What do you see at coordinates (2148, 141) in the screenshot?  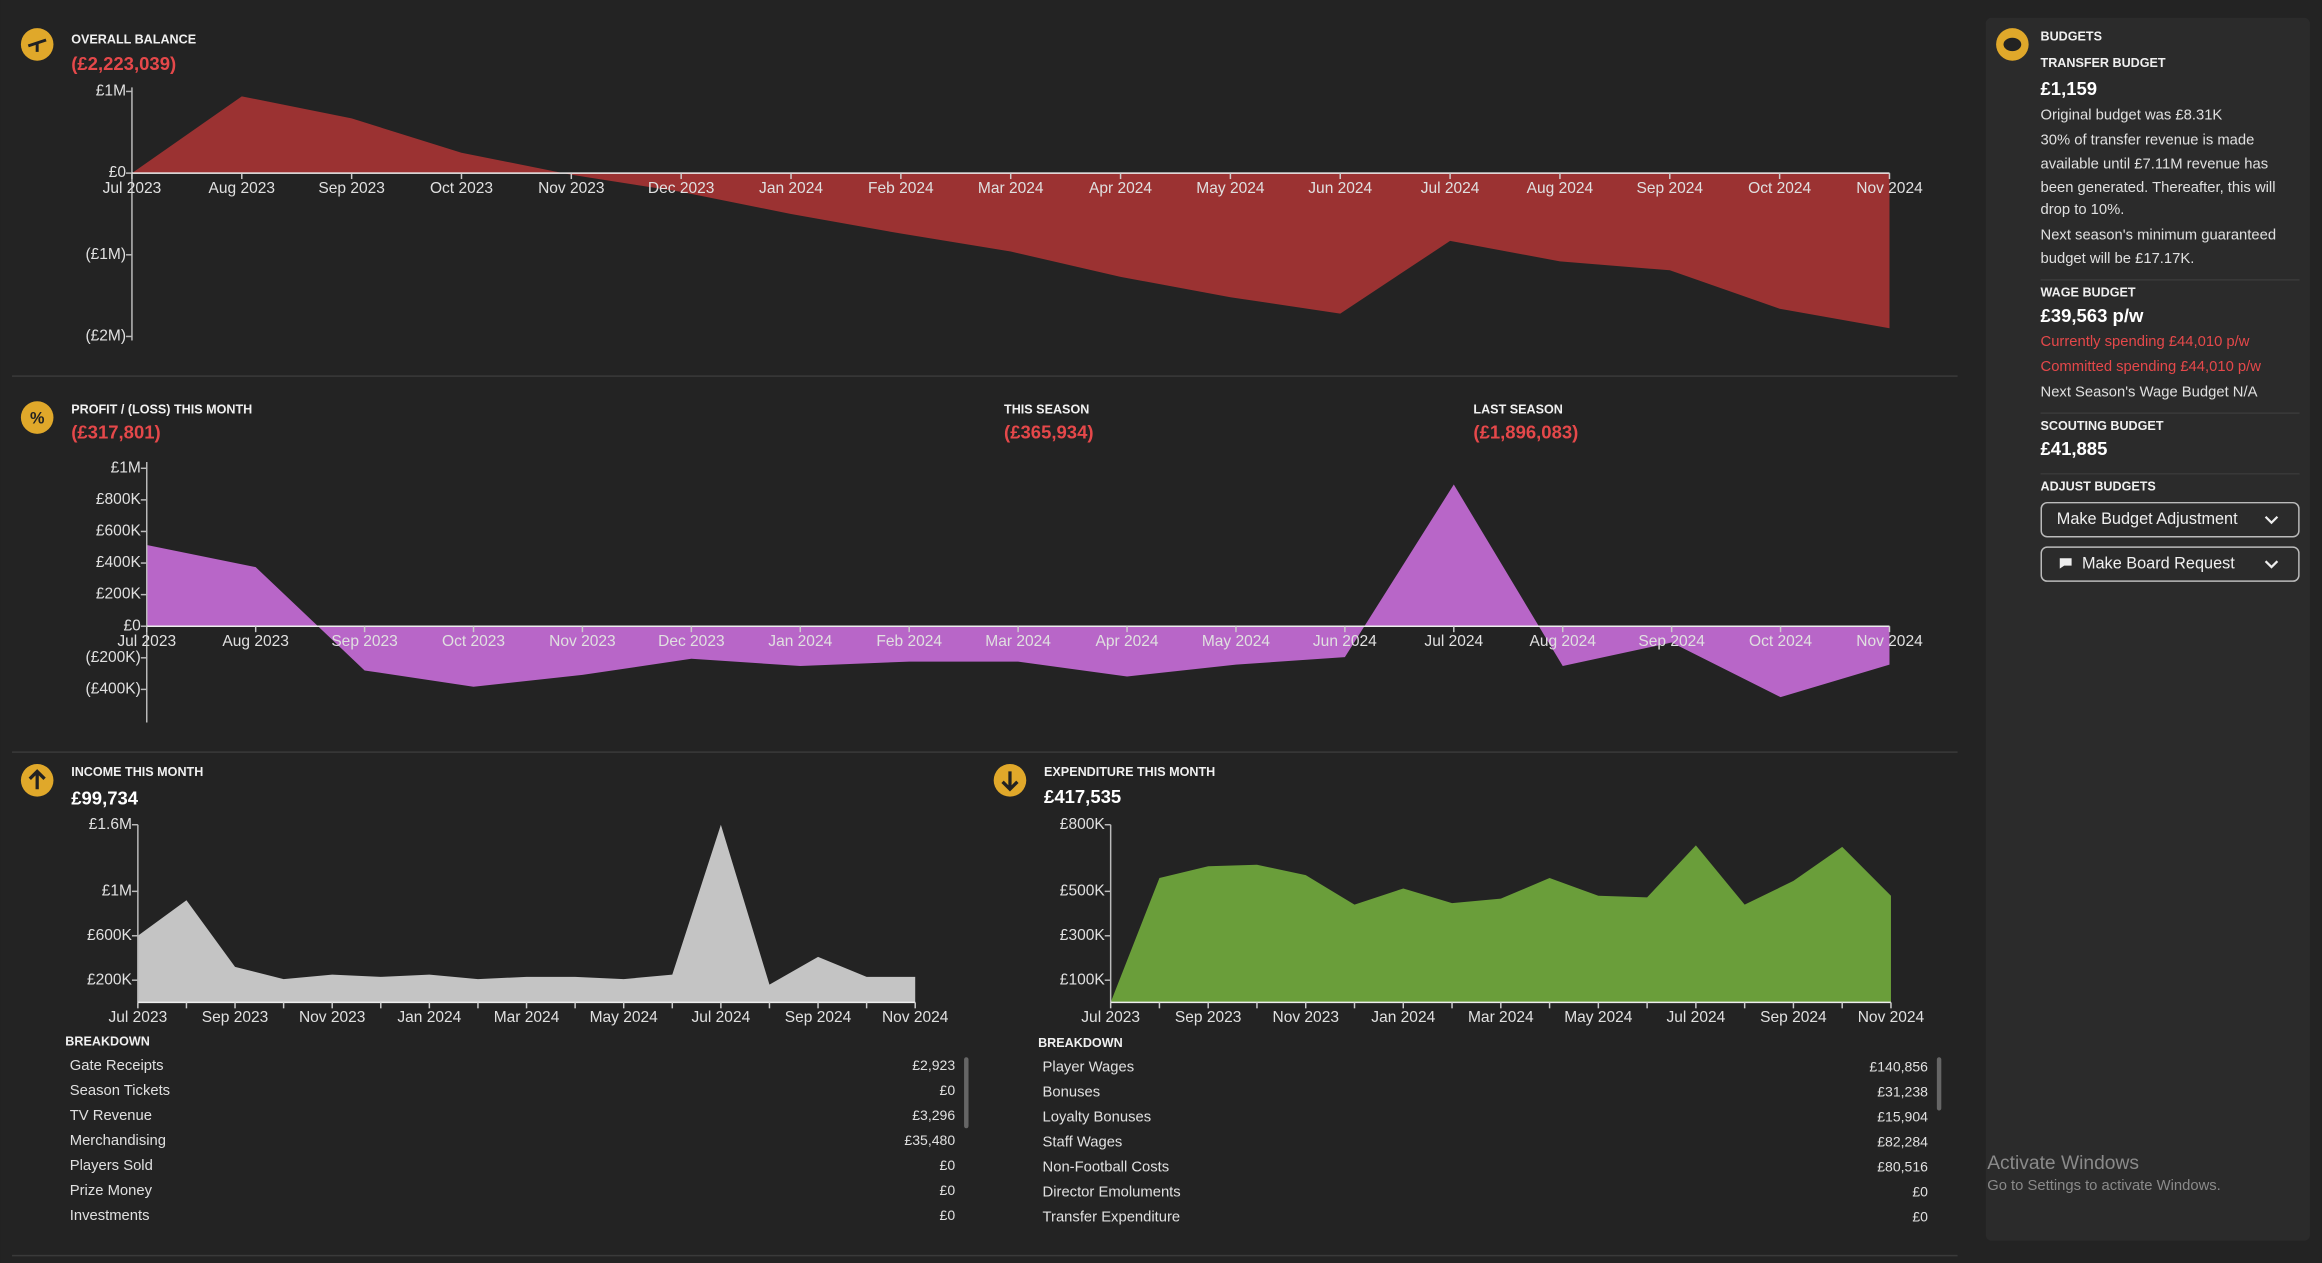 I see `budget-text: 30% of transfer revenue is made` at bounding box center [2148, 141].